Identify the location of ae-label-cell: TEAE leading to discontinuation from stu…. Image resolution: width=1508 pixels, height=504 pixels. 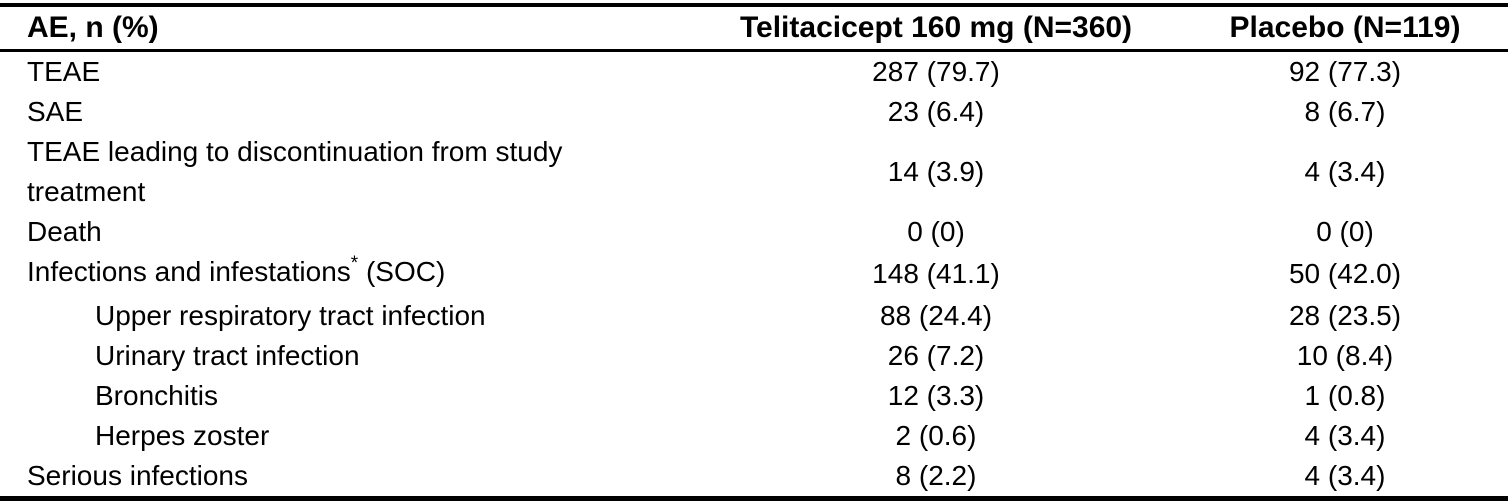
(345, 172).